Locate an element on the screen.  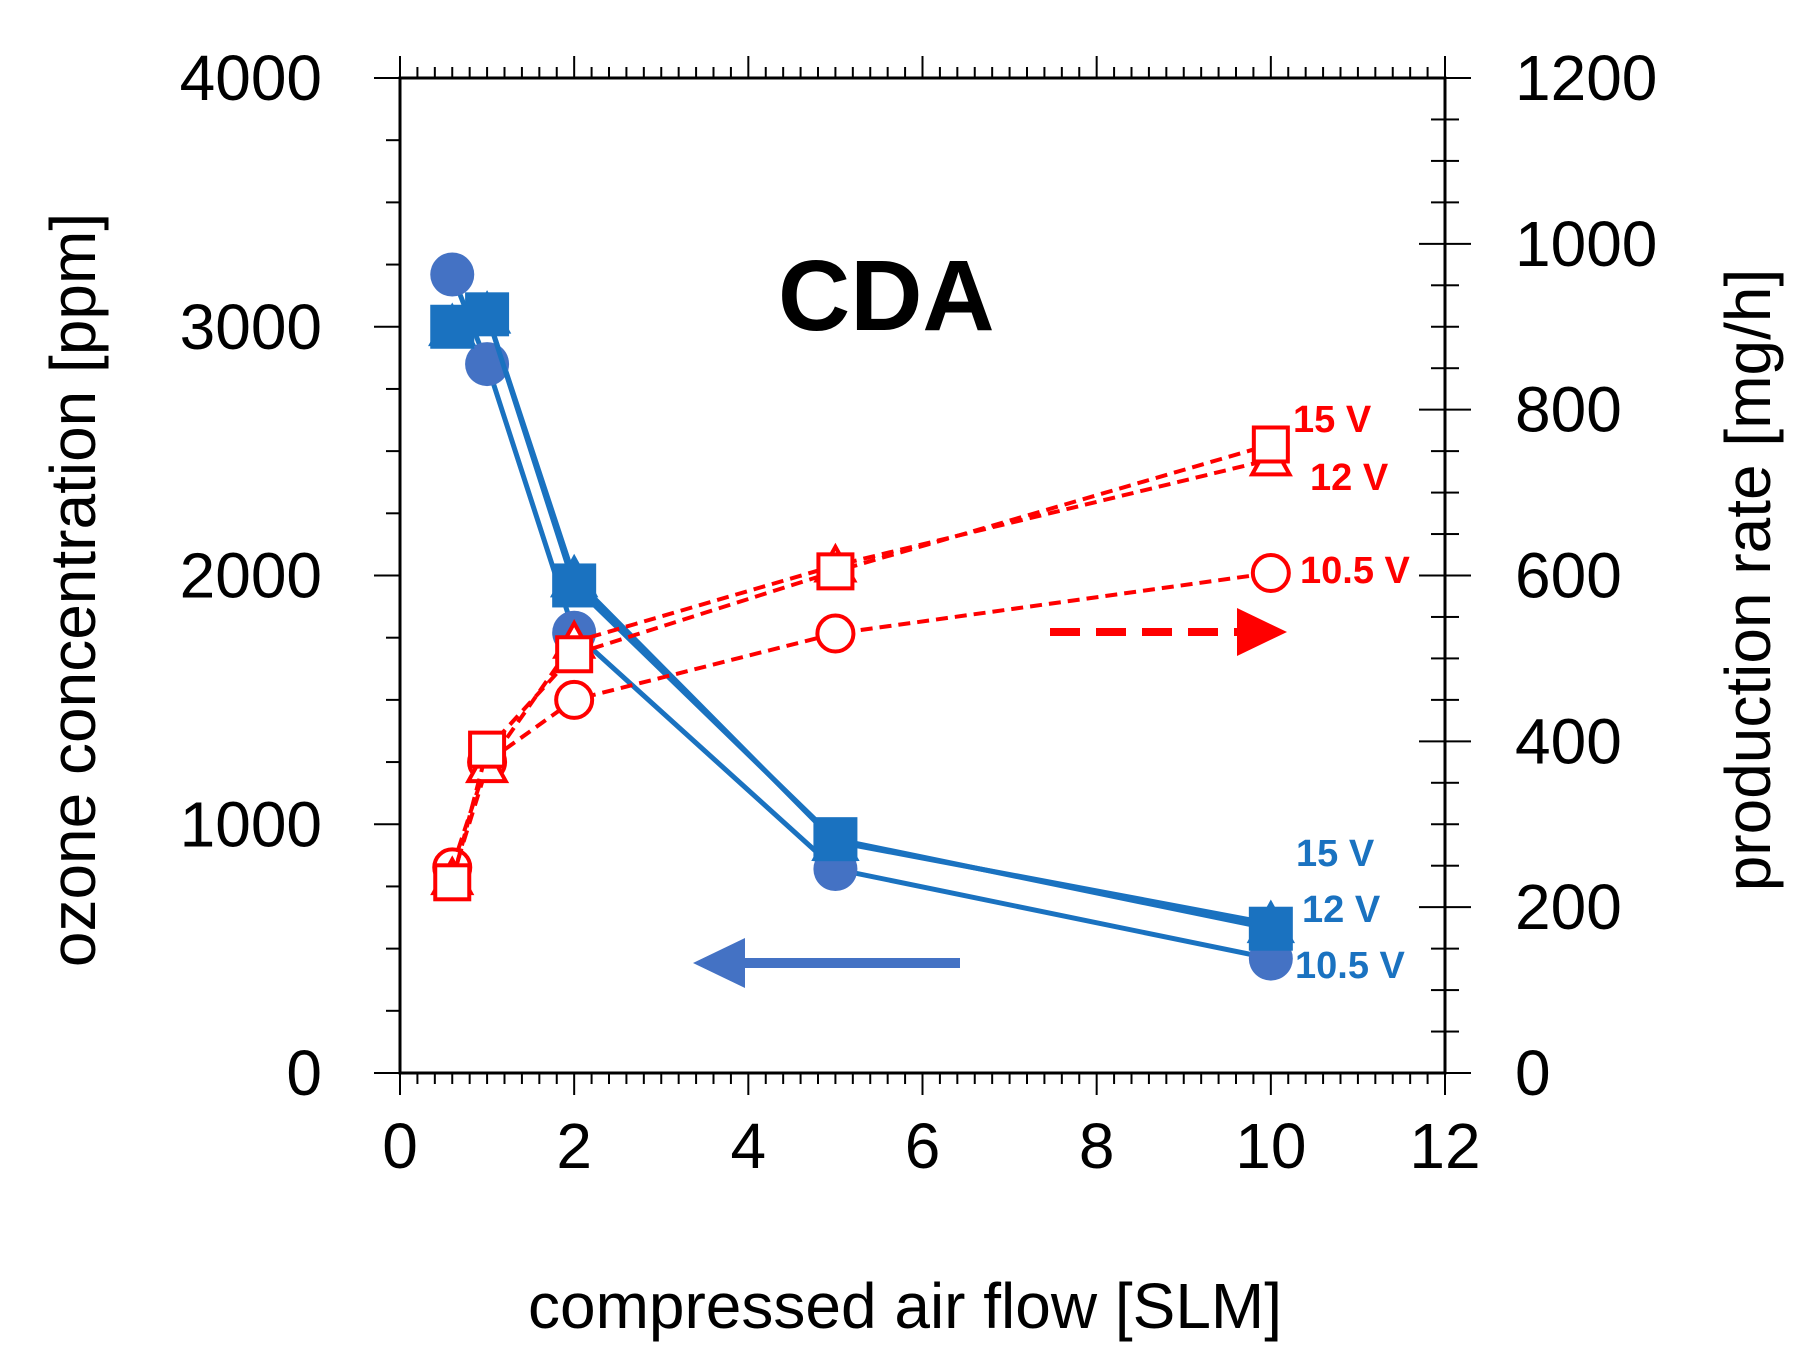
y-tick-label: 0 is located at coordinates (304, 1073).